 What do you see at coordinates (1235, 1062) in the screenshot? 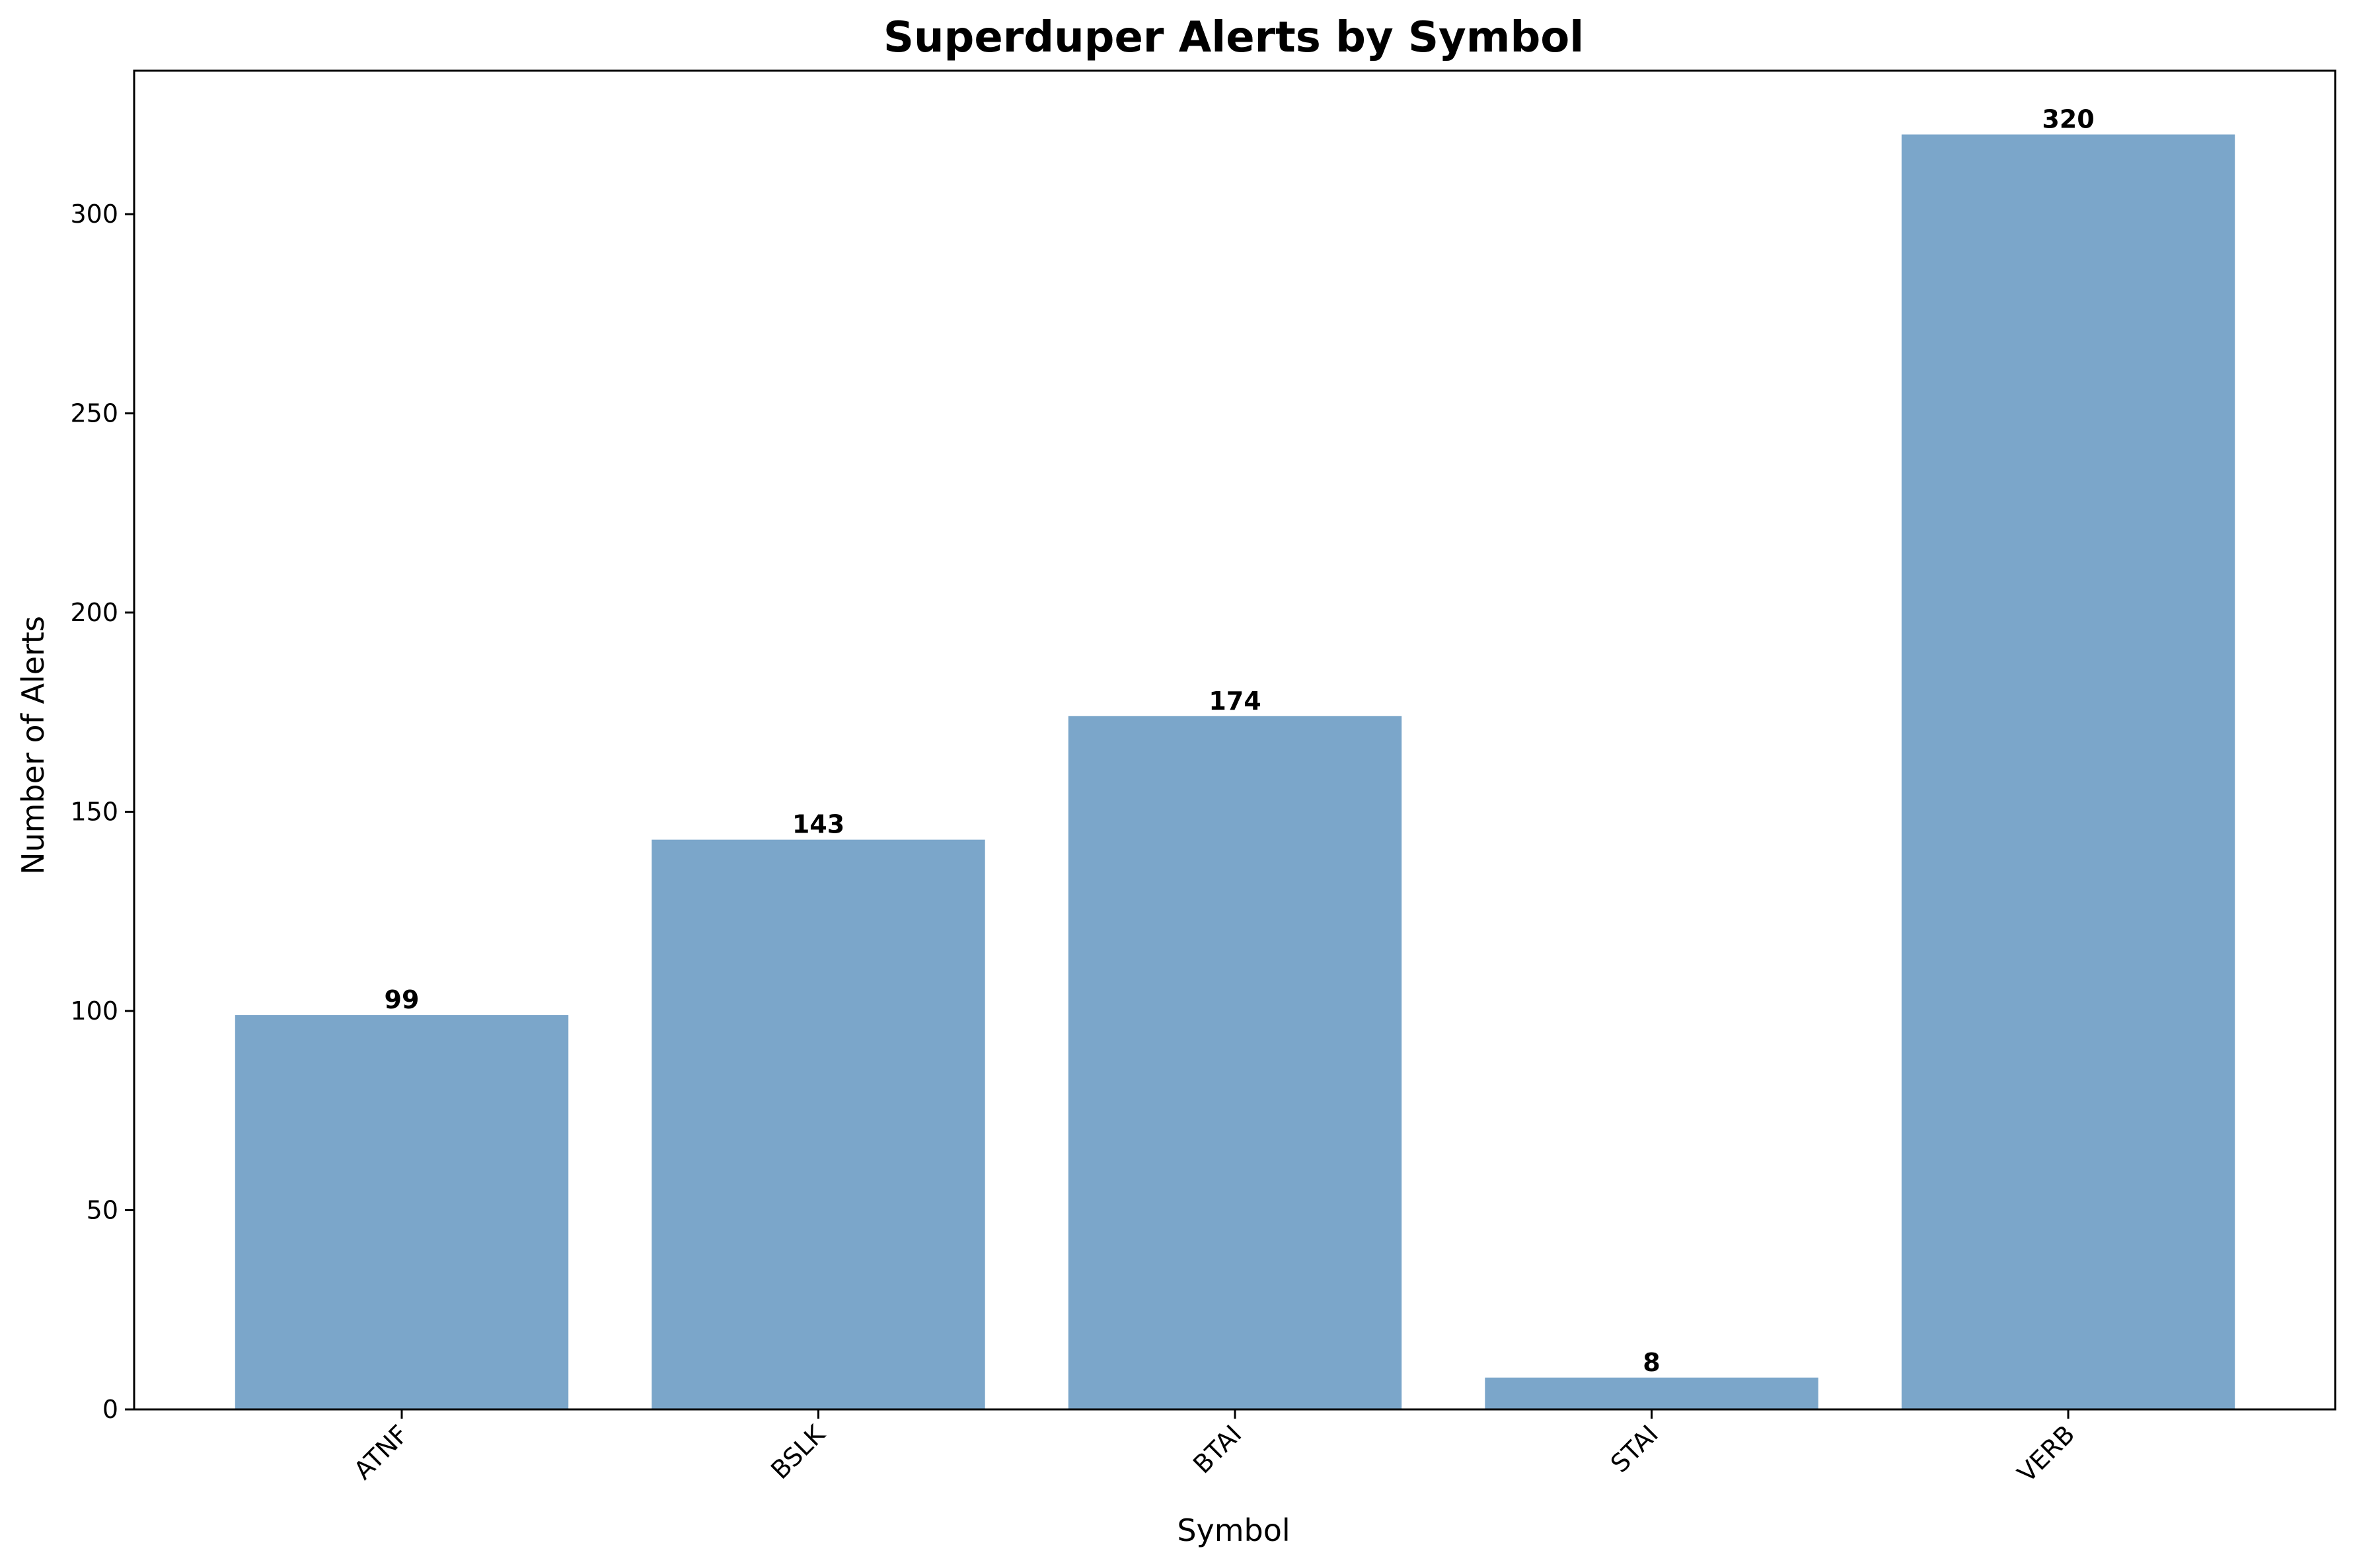
I see `bar-btai` at bounding box center [1235, 1062].